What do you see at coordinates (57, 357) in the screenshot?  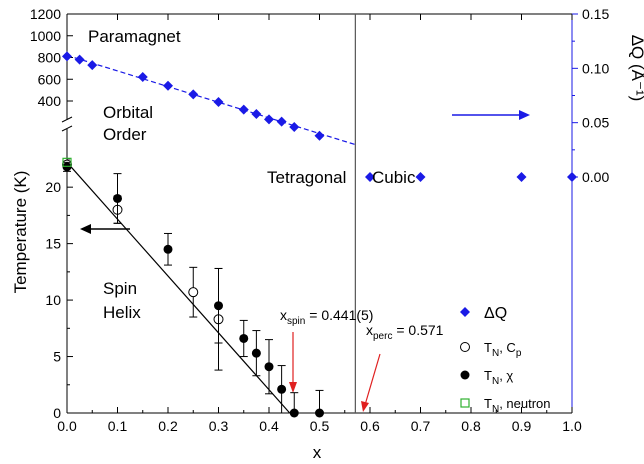 I see `y-left-tick-label: 5` at bounding box center [57, 357].